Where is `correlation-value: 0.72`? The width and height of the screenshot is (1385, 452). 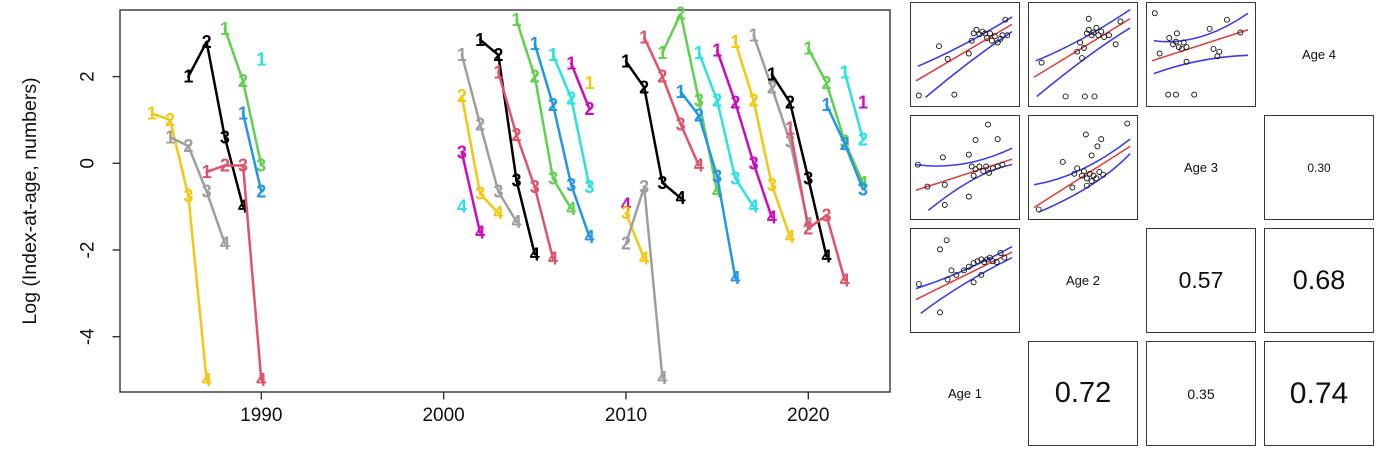 correlation-value: 0.72 is located at coordinates (1083, 393).